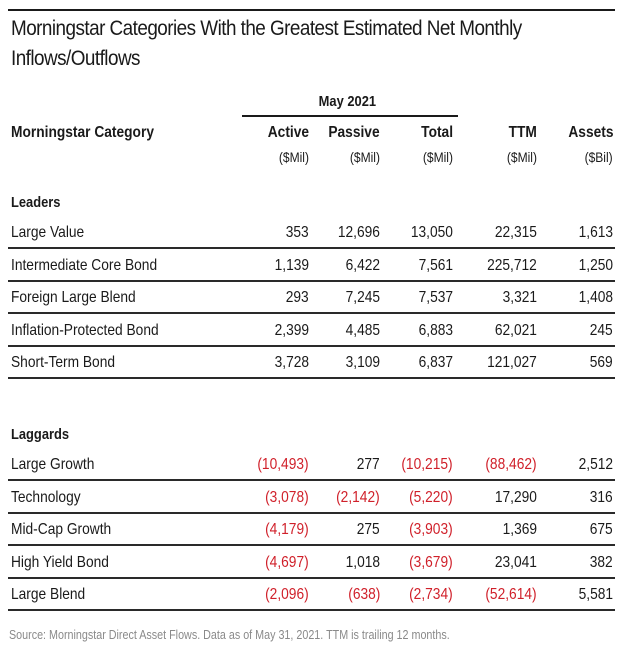 Image resolution: width=624 pixels, height=656 pixels. Describe the element at coordinates (297, 232) in the screenshot. I see `cell-value: 353` at that location.